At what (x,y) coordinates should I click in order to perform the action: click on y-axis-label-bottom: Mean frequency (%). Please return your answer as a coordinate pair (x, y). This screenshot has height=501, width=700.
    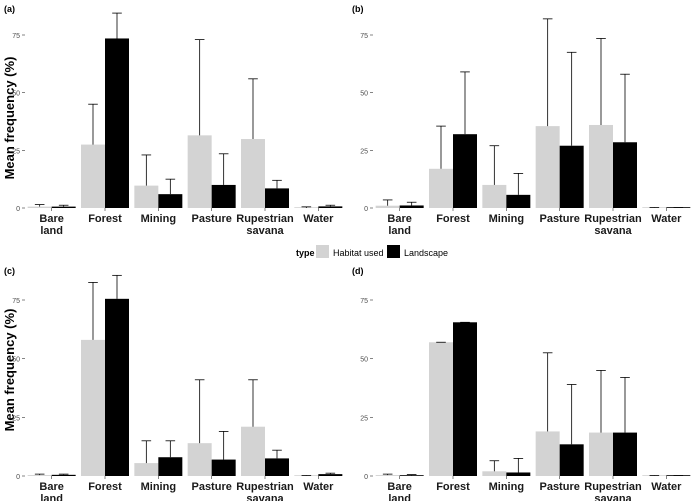
    Looking at the image, I should click on (9, 370).